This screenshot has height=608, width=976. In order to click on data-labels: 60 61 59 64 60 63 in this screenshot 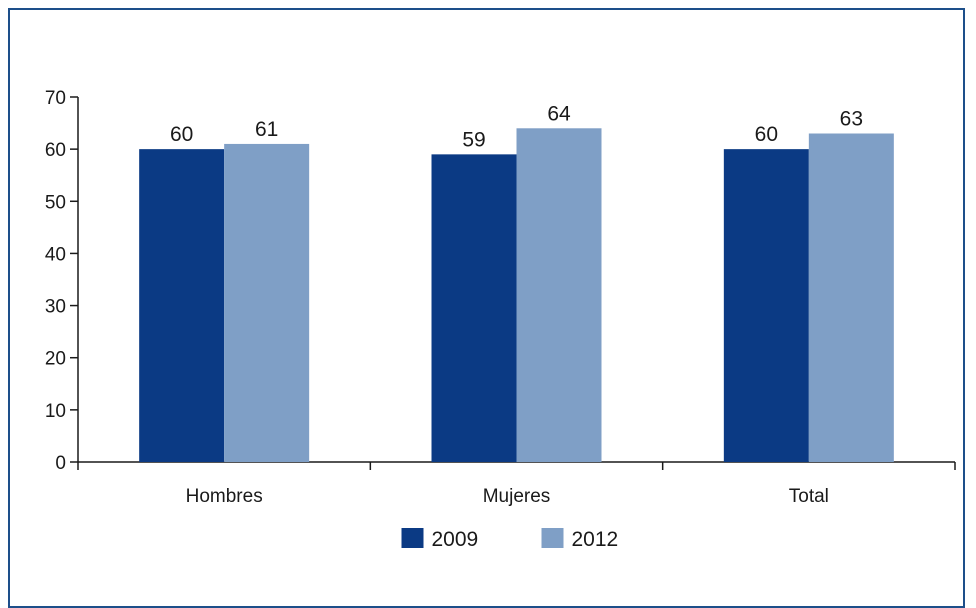, I will do `click(516, 126)`.